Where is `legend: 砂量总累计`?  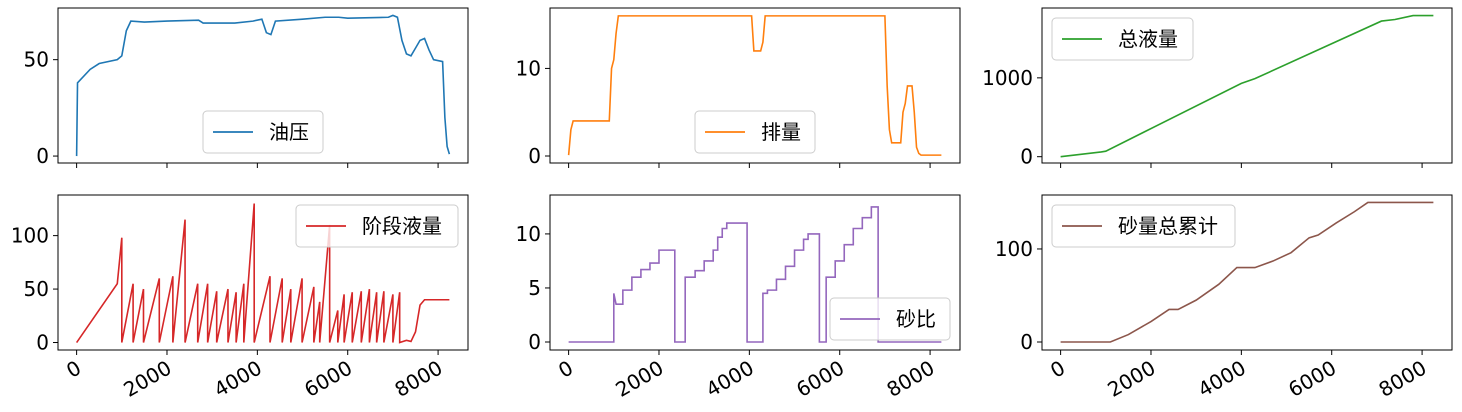 legend: 砂量总累计 is located at coordinates (1143, 226).